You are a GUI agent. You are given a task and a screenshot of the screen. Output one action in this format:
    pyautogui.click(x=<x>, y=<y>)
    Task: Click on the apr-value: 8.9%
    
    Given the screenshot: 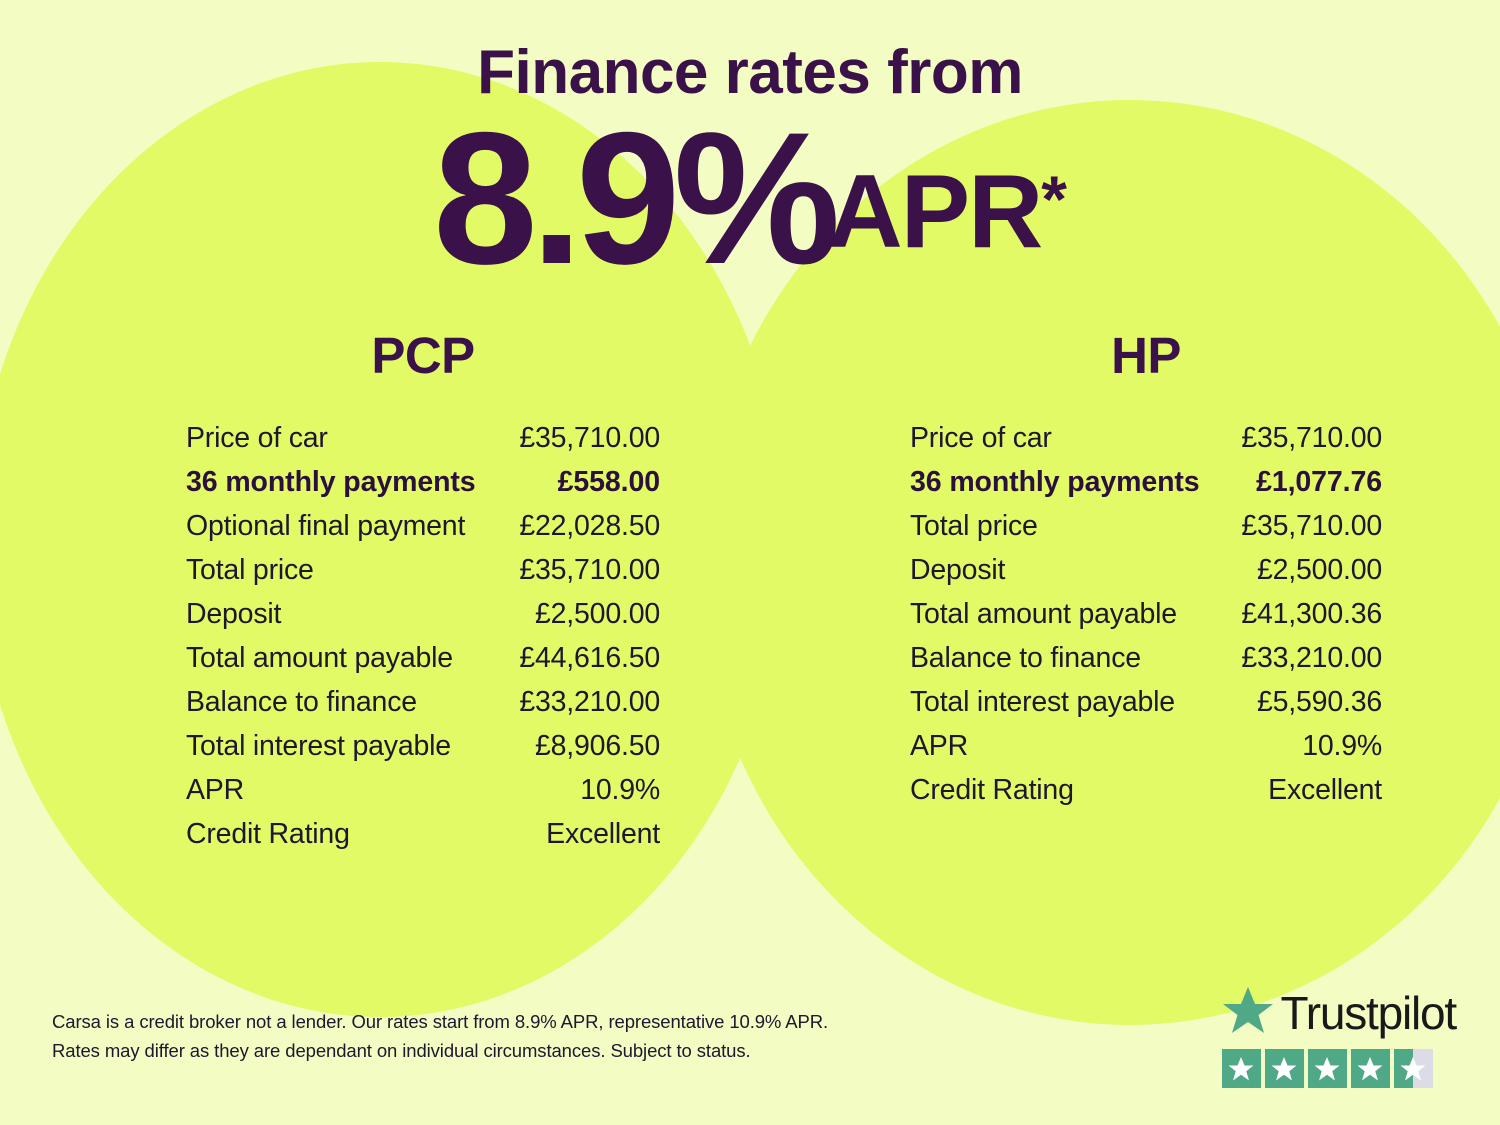 What is the action you would take?
    pyautogui.click(x=637, y=198)
    